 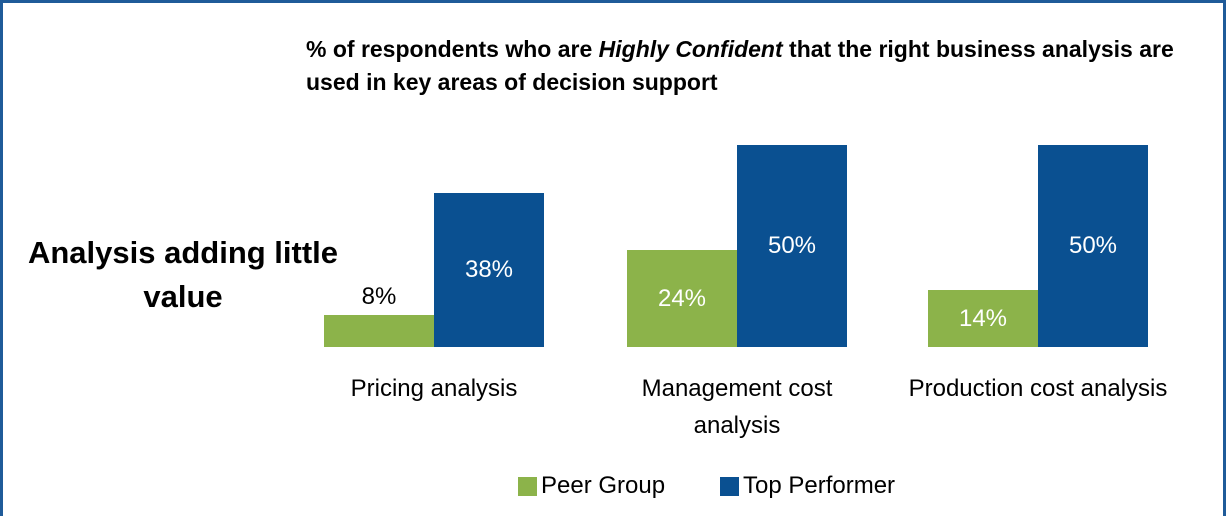 What do you see at coordinates (690, 49) in the screenshot?
I see `title-part: Highly Confident` at bounding box center [690, 49].